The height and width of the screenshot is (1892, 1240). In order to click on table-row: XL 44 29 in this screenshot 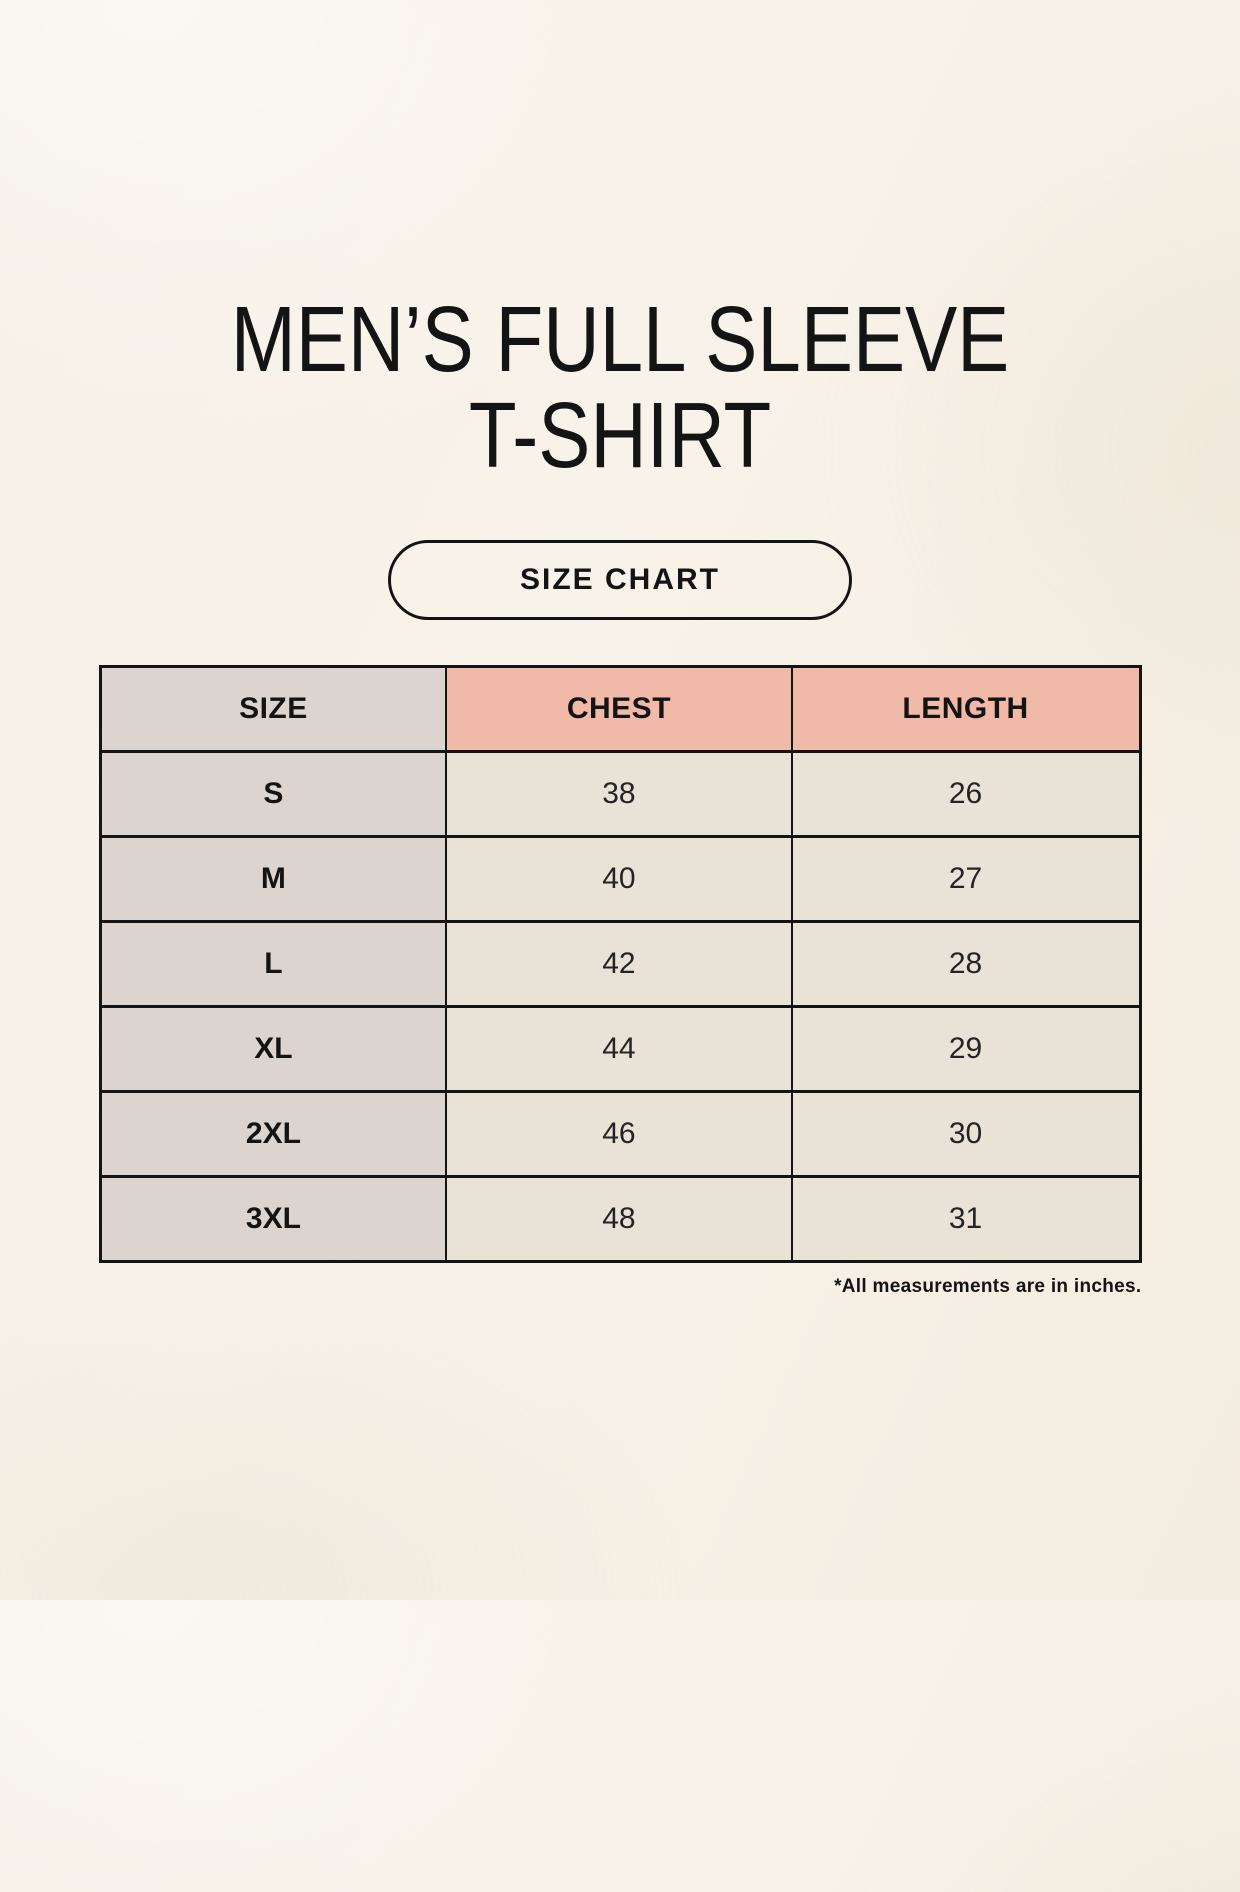, I will do `click(620, 1048)`.